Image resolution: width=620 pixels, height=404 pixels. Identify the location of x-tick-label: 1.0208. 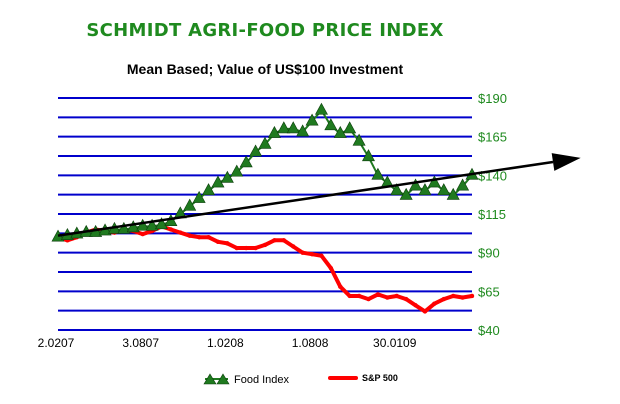
(225, 343).